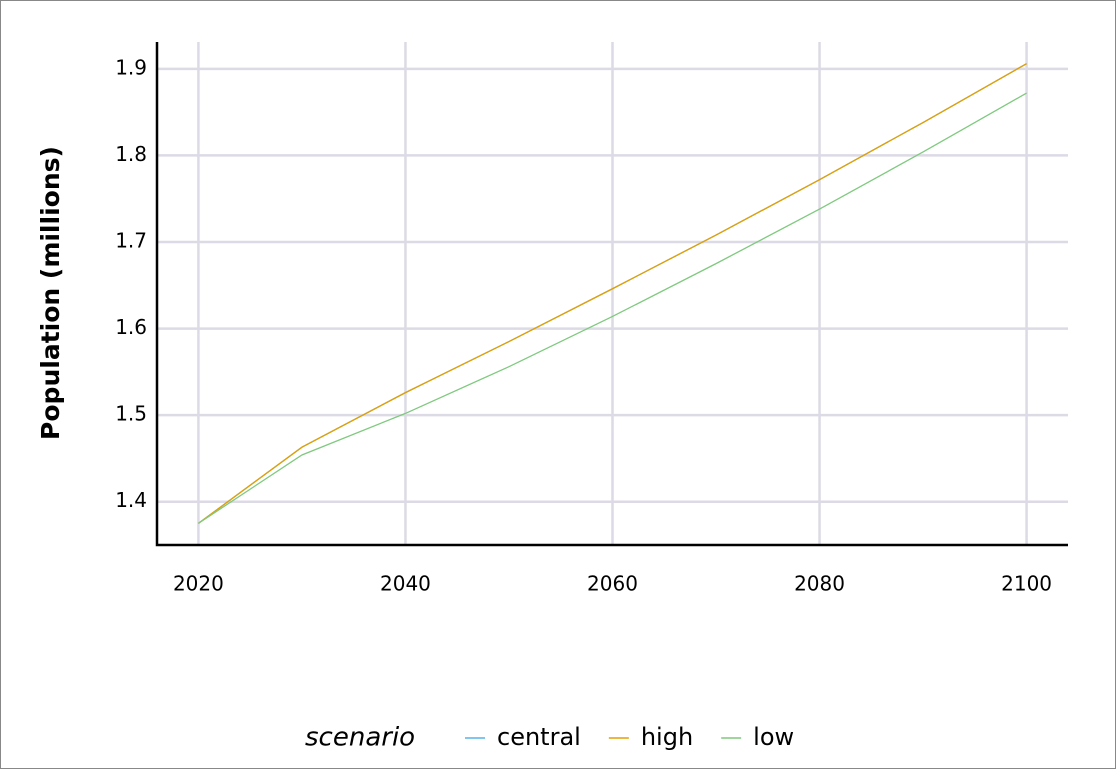  I want to click on x-tick-label: 2040, so click(405, 584).